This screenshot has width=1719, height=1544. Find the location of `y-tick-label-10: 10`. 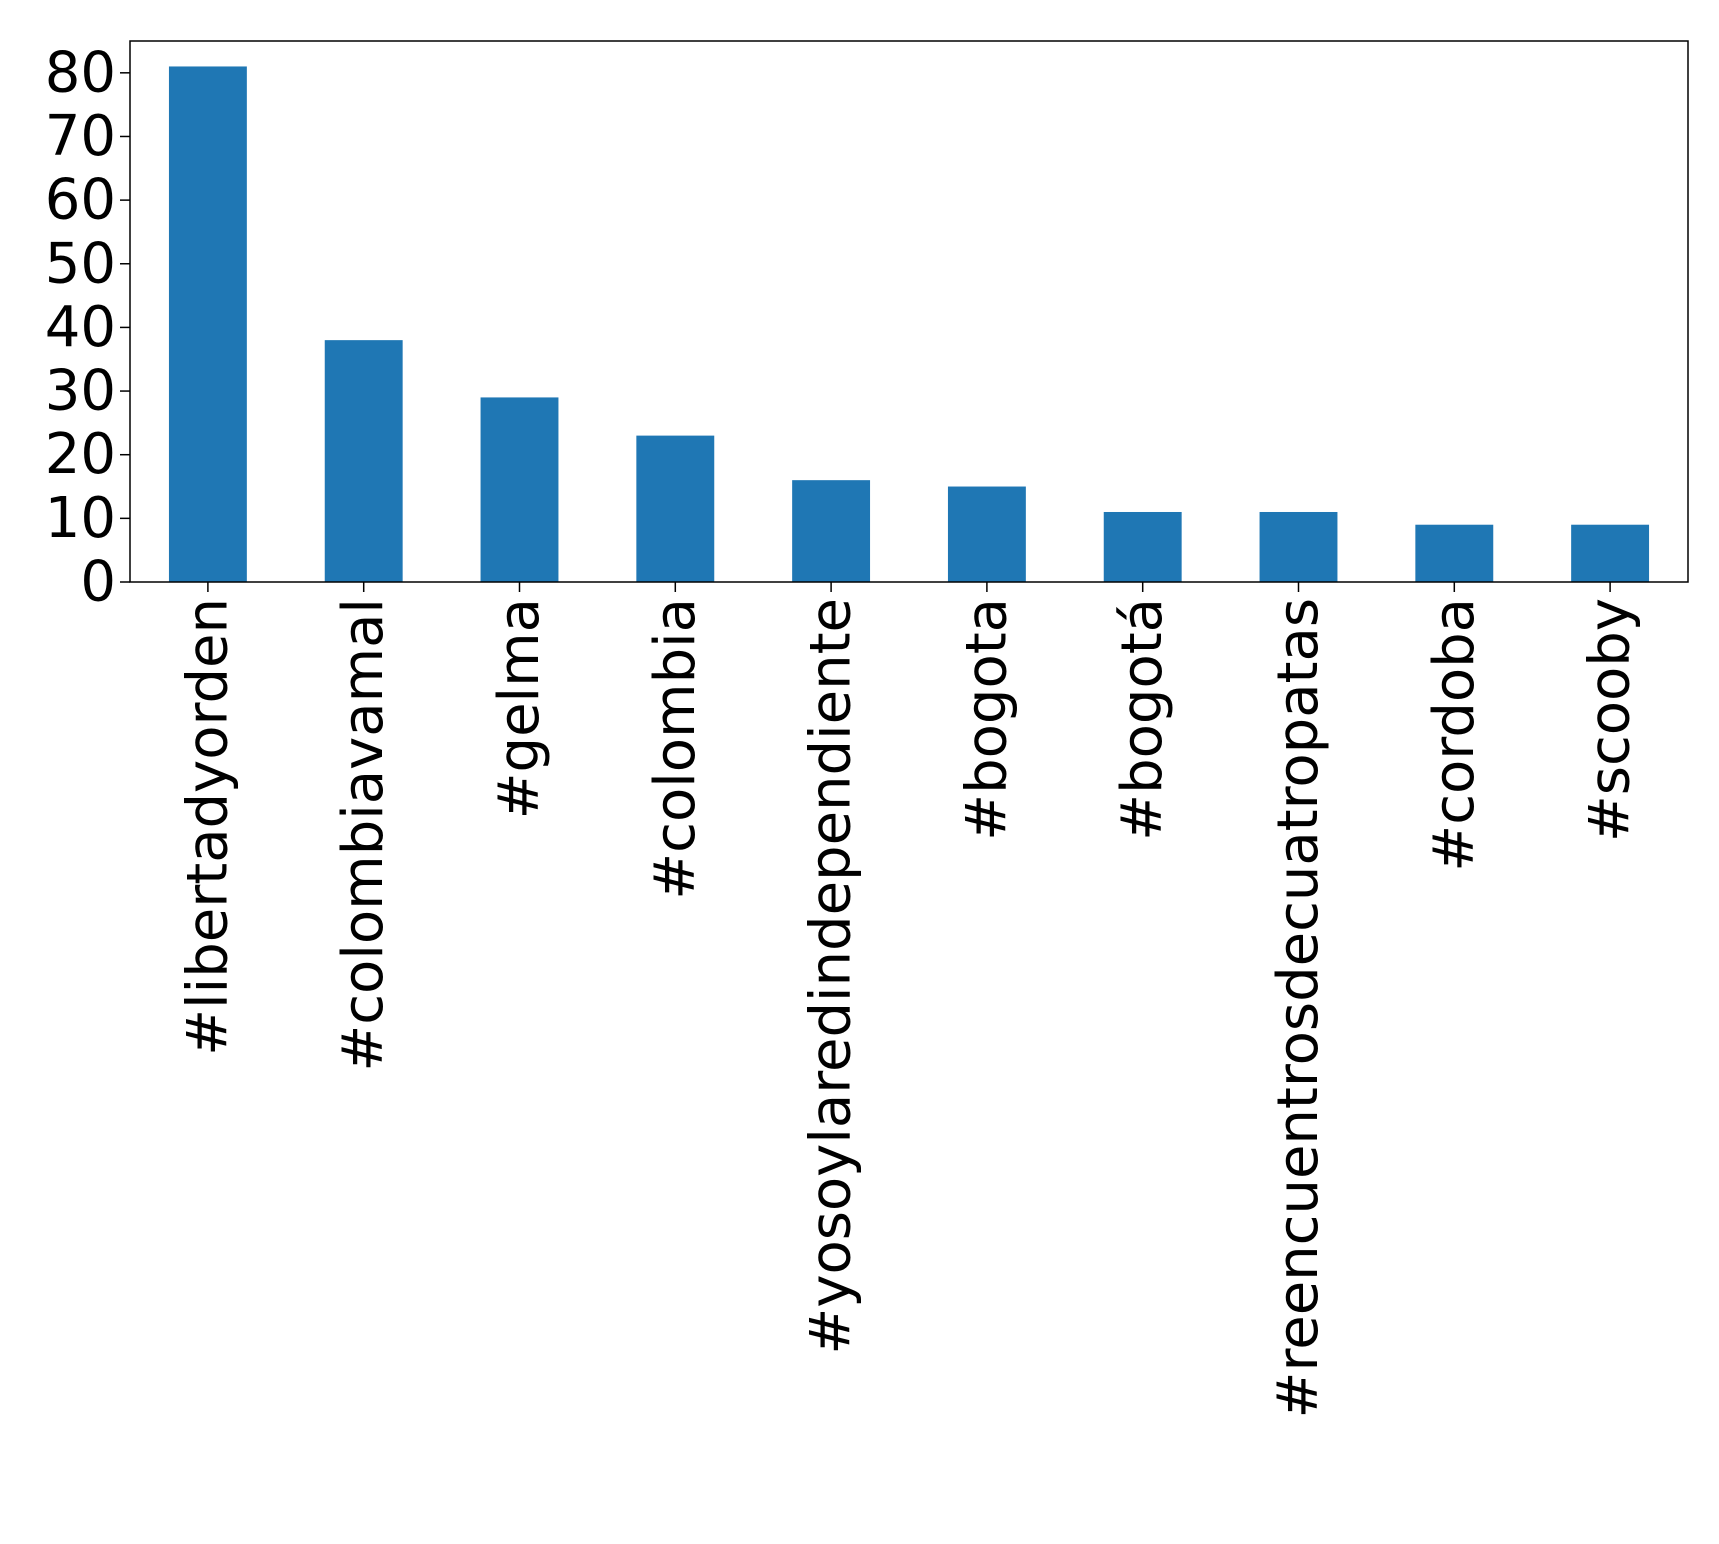

y-tick-label-10: 10 is located at coordinates (80, 518).